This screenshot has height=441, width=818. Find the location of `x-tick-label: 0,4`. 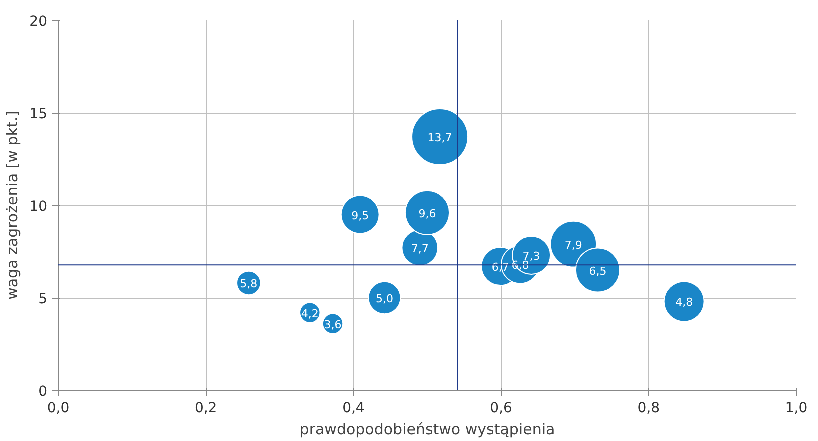

x-tick-label: 0,4 is located at coordinates (353, 408).